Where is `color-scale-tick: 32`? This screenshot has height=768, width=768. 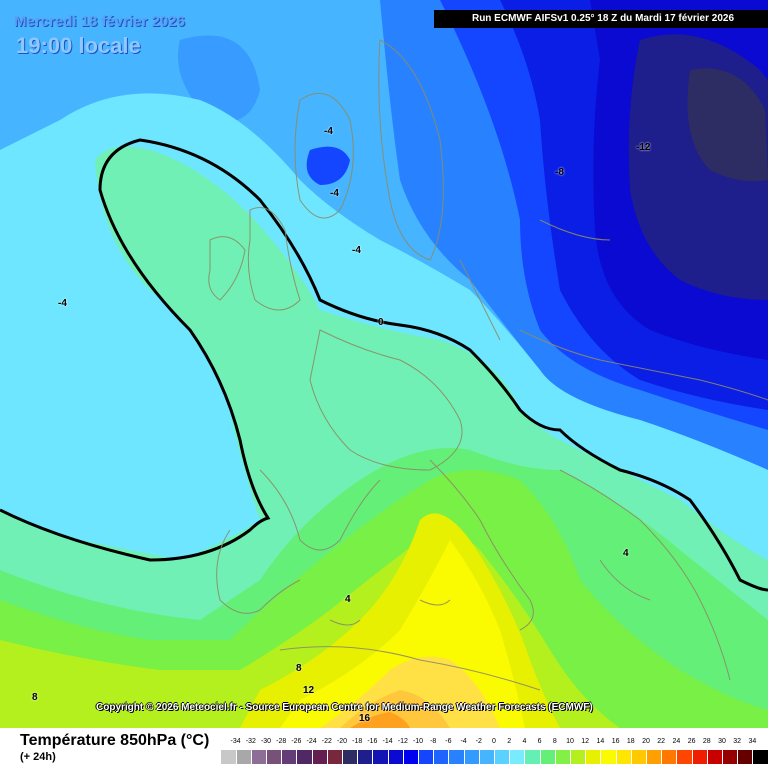 color-scale-tick: 32 is located at coordinates (737, 741).